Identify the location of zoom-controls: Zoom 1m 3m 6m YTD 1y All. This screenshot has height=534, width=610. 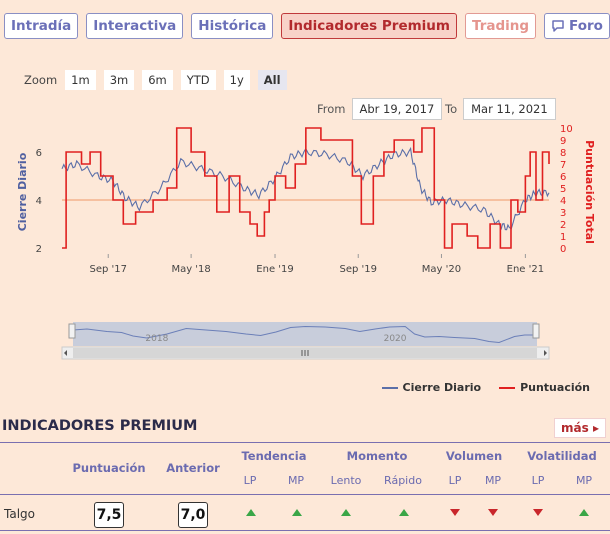
(155, 80).